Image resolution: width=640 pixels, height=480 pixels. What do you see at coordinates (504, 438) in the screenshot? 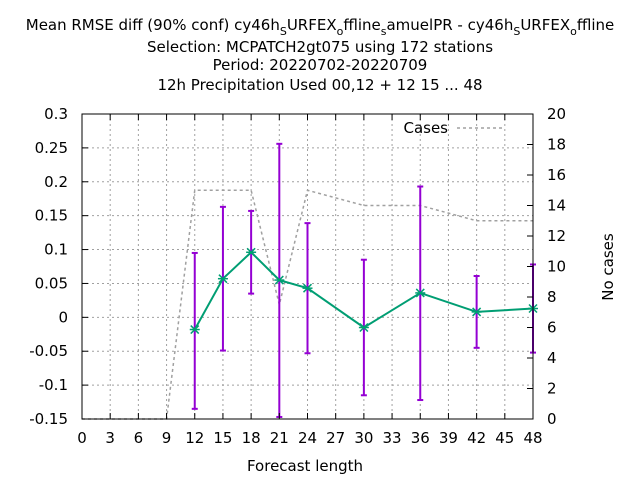
I see `x-tick-label: 45` at bounding box center [504, 438].